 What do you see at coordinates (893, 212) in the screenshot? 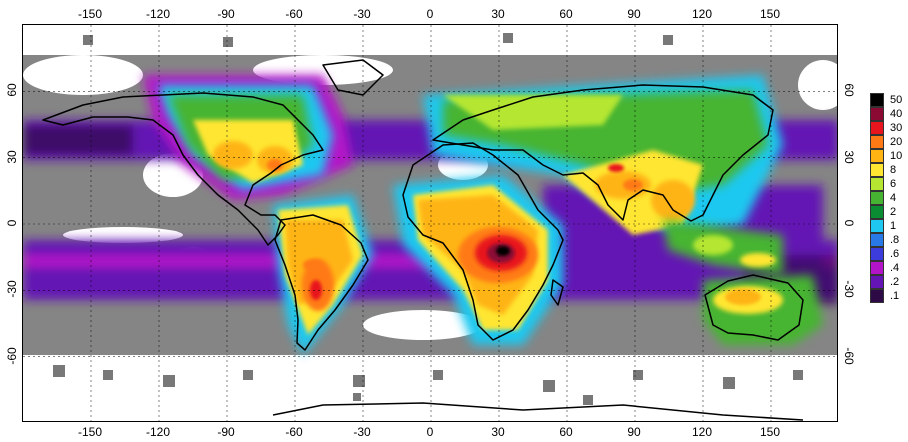
I see `legend-label: 2` at bounding box center [893, 212].